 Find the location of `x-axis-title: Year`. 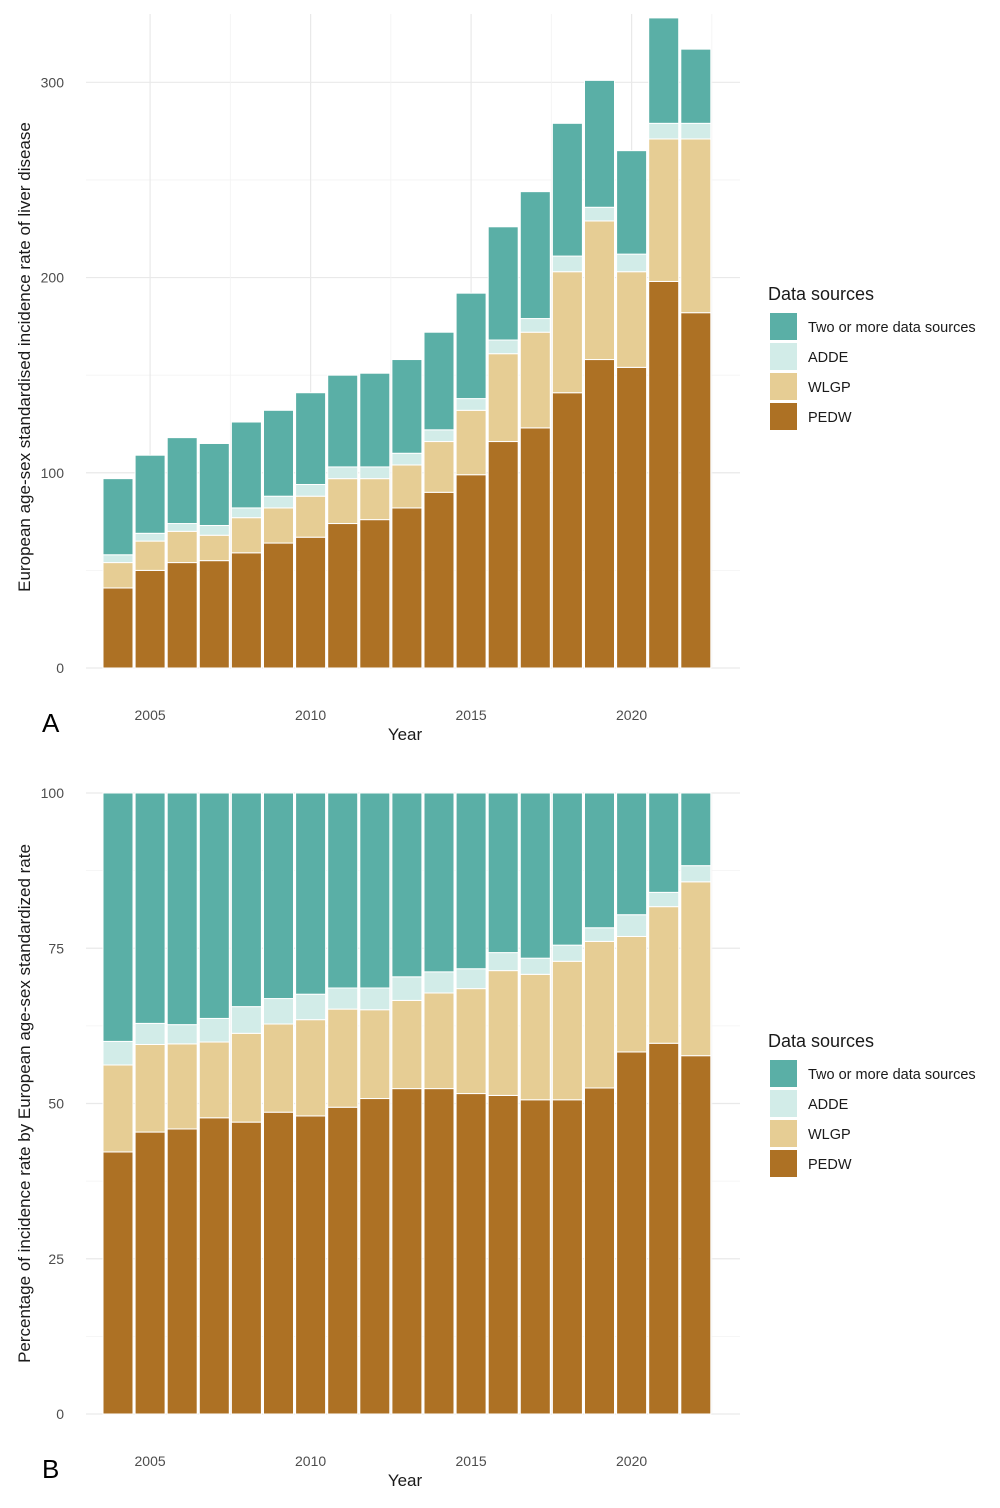

x-axis-title: Year is located at coordinates (405, 1480).